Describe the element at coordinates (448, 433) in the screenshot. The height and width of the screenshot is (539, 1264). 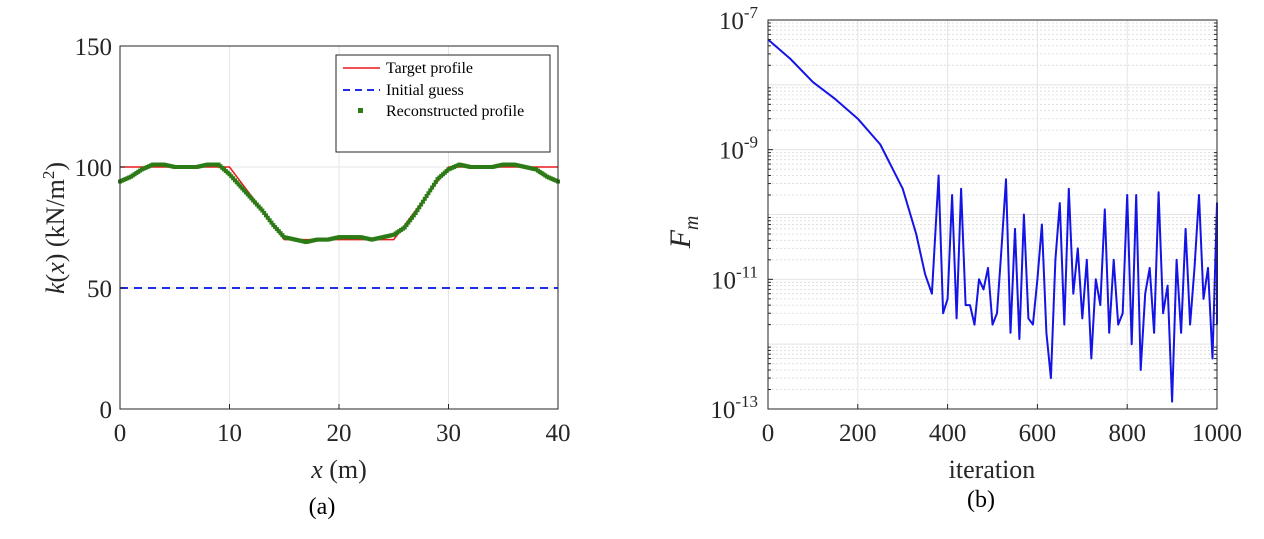
I see `x-tick-label: 30` at that location.